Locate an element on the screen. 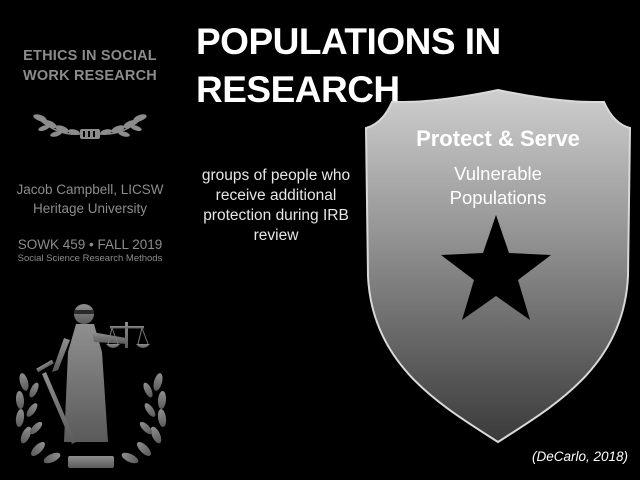  badge-subtitle: Vulnerable Populations is located at coordinates (498, 186).